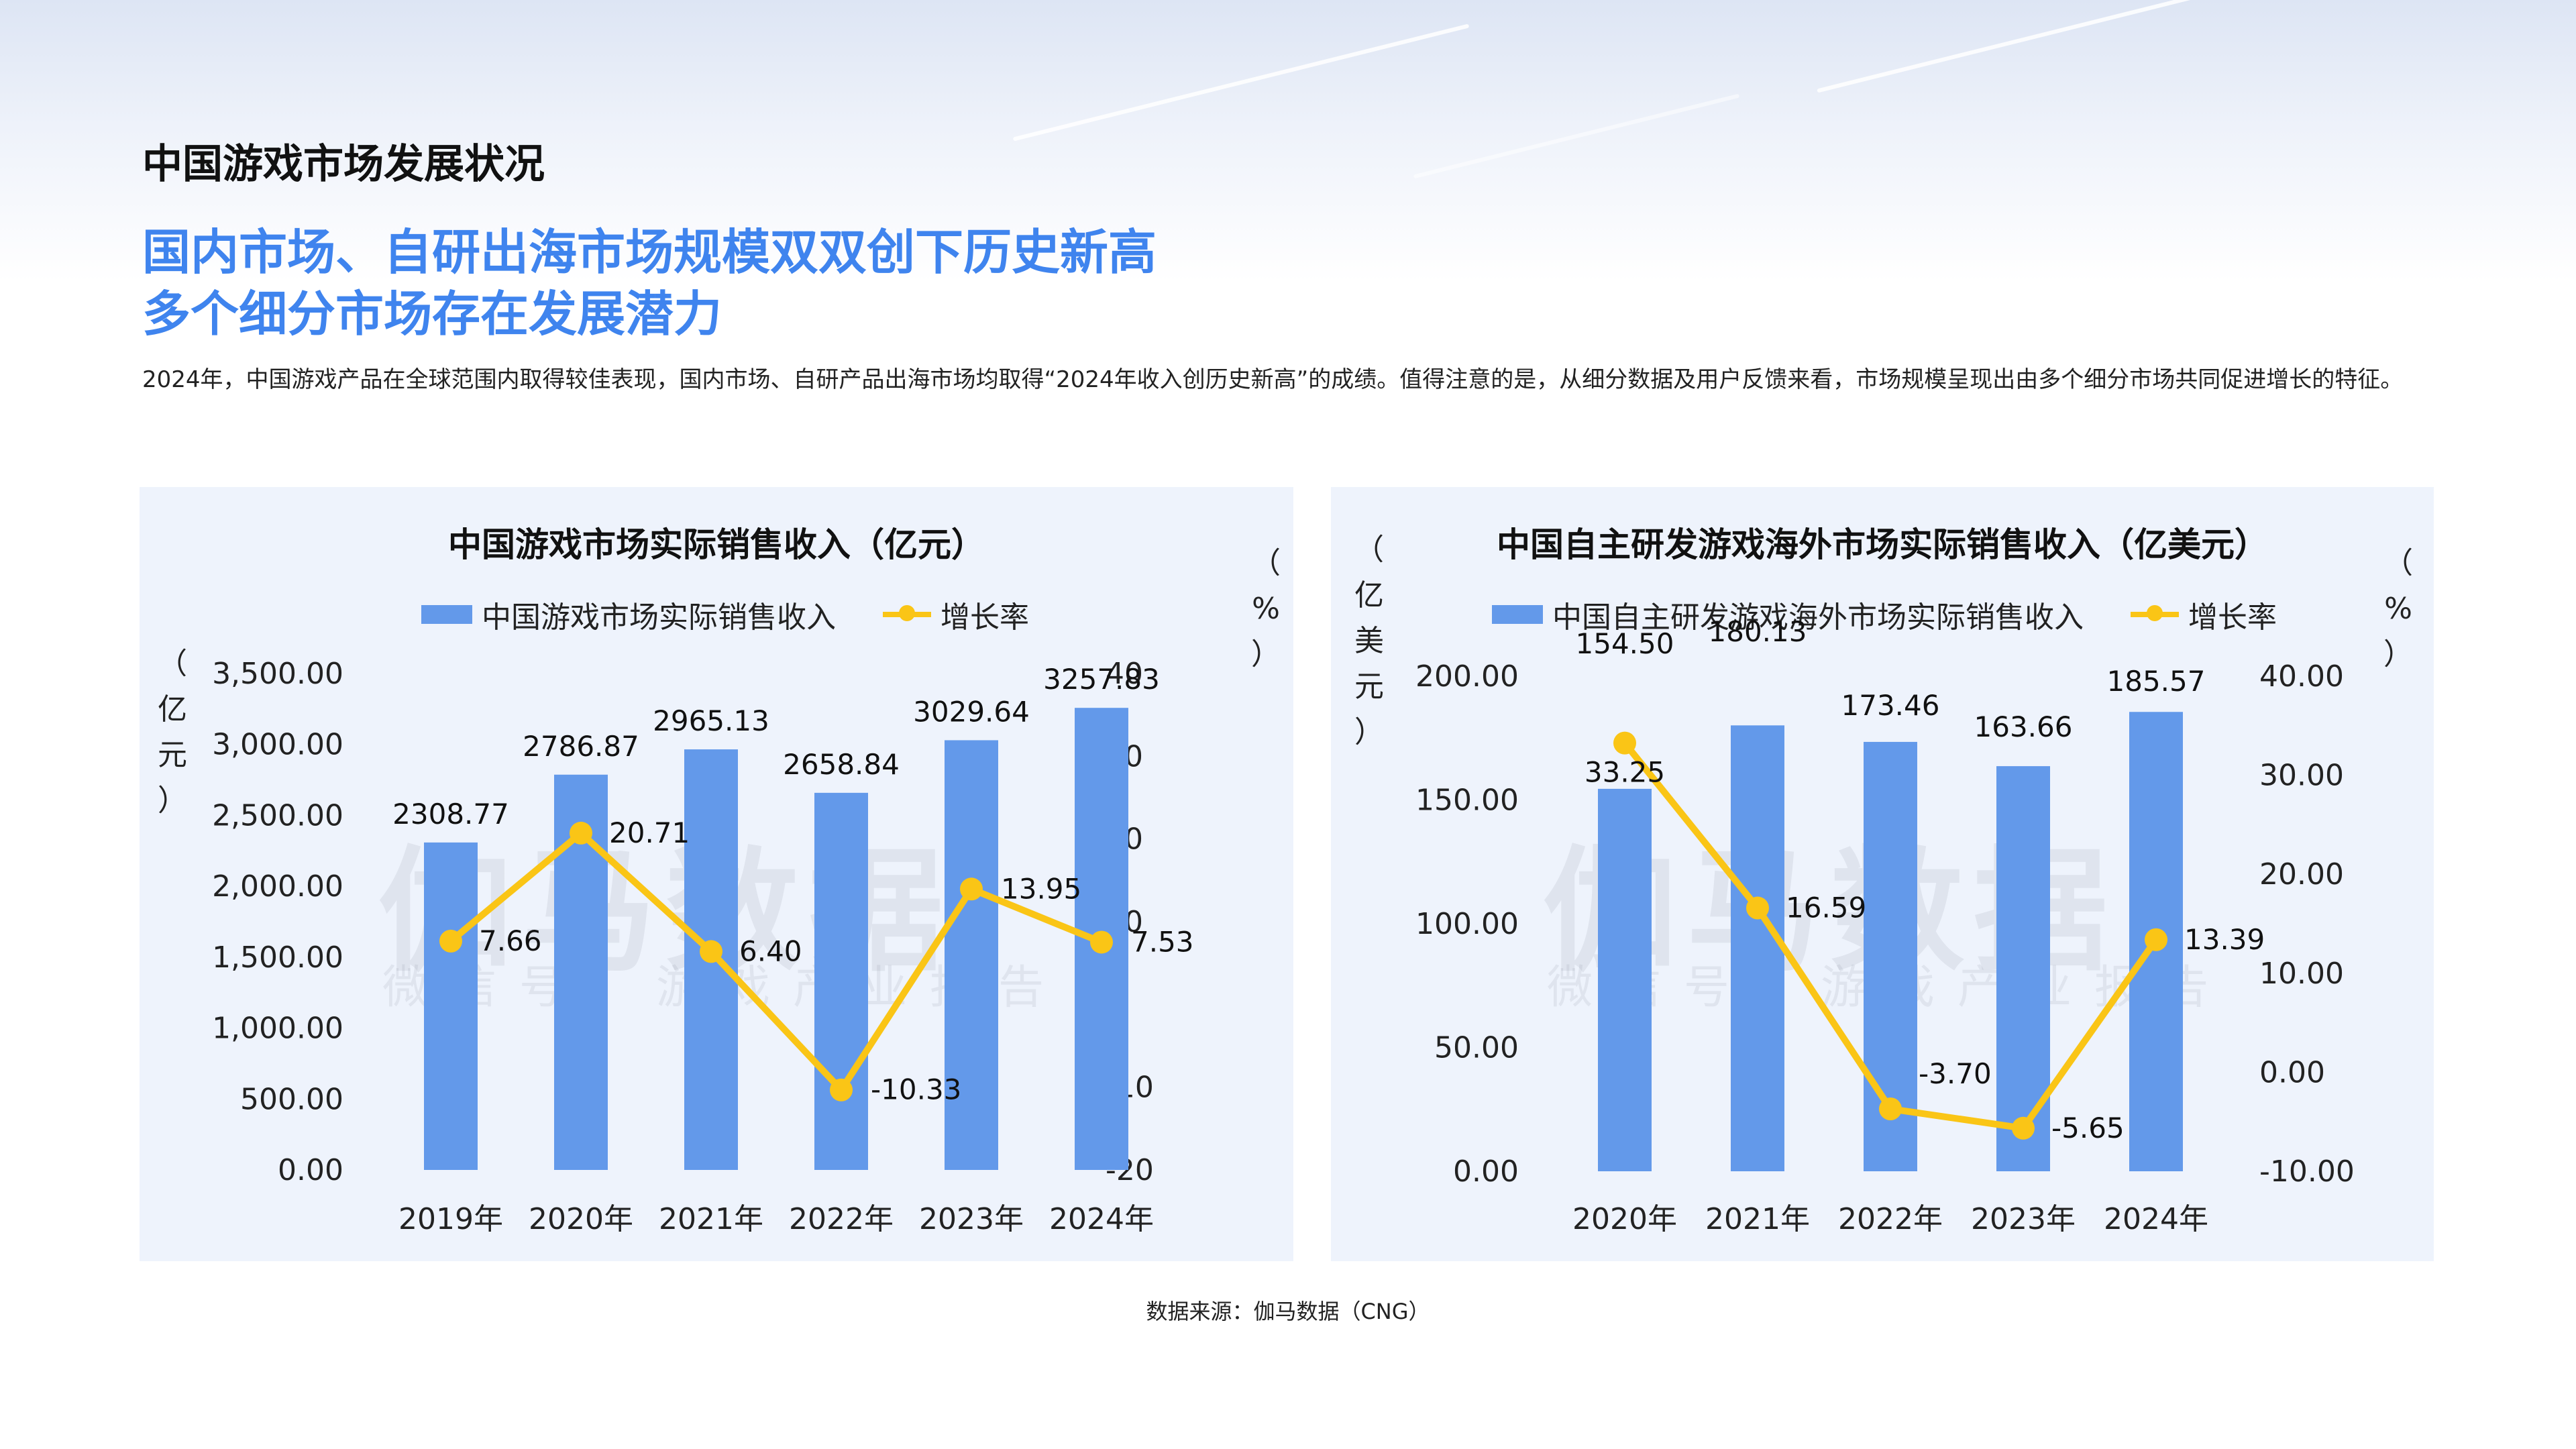  What do you see at coordinates (277, 958) in the screenshot?
I see `y-axis-tick-label: 1,500.00` at bounding box center [277, 958].